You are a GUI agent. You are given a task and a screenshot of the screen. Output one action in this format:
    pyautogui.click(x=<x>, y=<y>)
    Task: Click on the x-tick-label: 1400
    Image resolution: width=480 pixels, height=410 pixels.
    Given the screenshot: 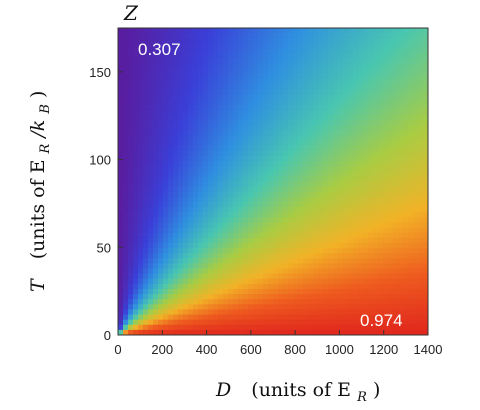 What is the action you would take?
    pyautogui.click(x=428, y=349)
    